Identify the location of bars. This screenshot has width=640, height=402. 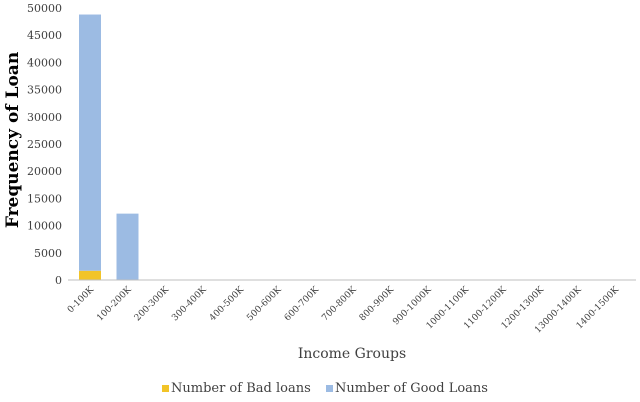
(109, 147).